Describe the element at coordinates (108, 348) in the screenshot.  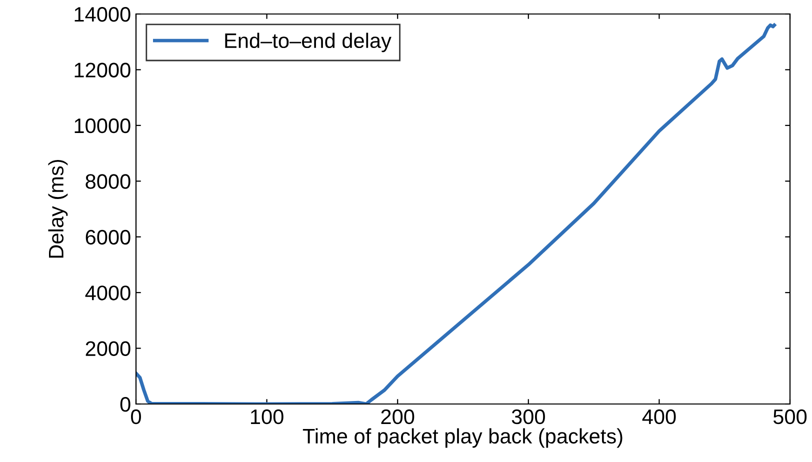
I see `y-tick-label: 2000` at that location.